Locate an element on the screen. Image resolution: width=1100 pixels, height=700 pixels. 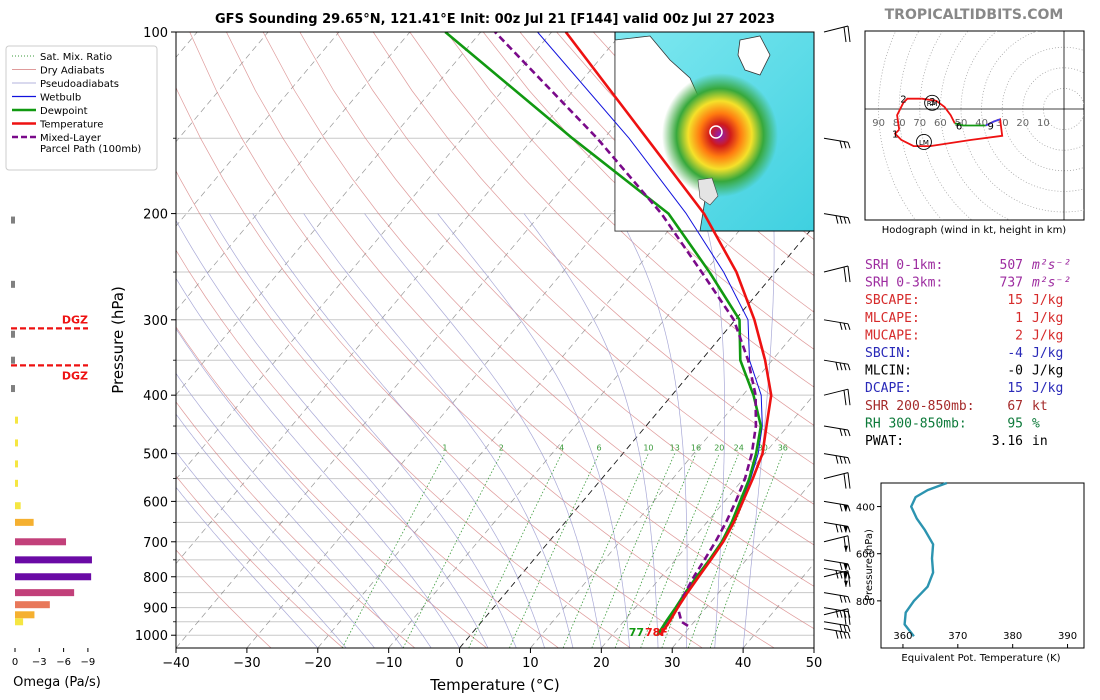
mixing-ratio-label: 10 is located at coordinates (648, 448).